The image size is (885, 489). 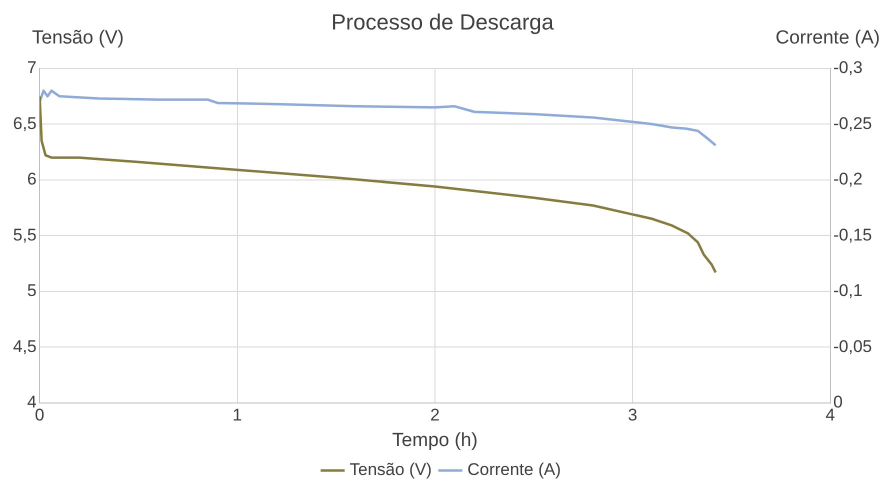 What do you see at coordinates (838, 402) in the screenshot?
I see `y2-tick-label: 0` at bounding box center [838, 402].